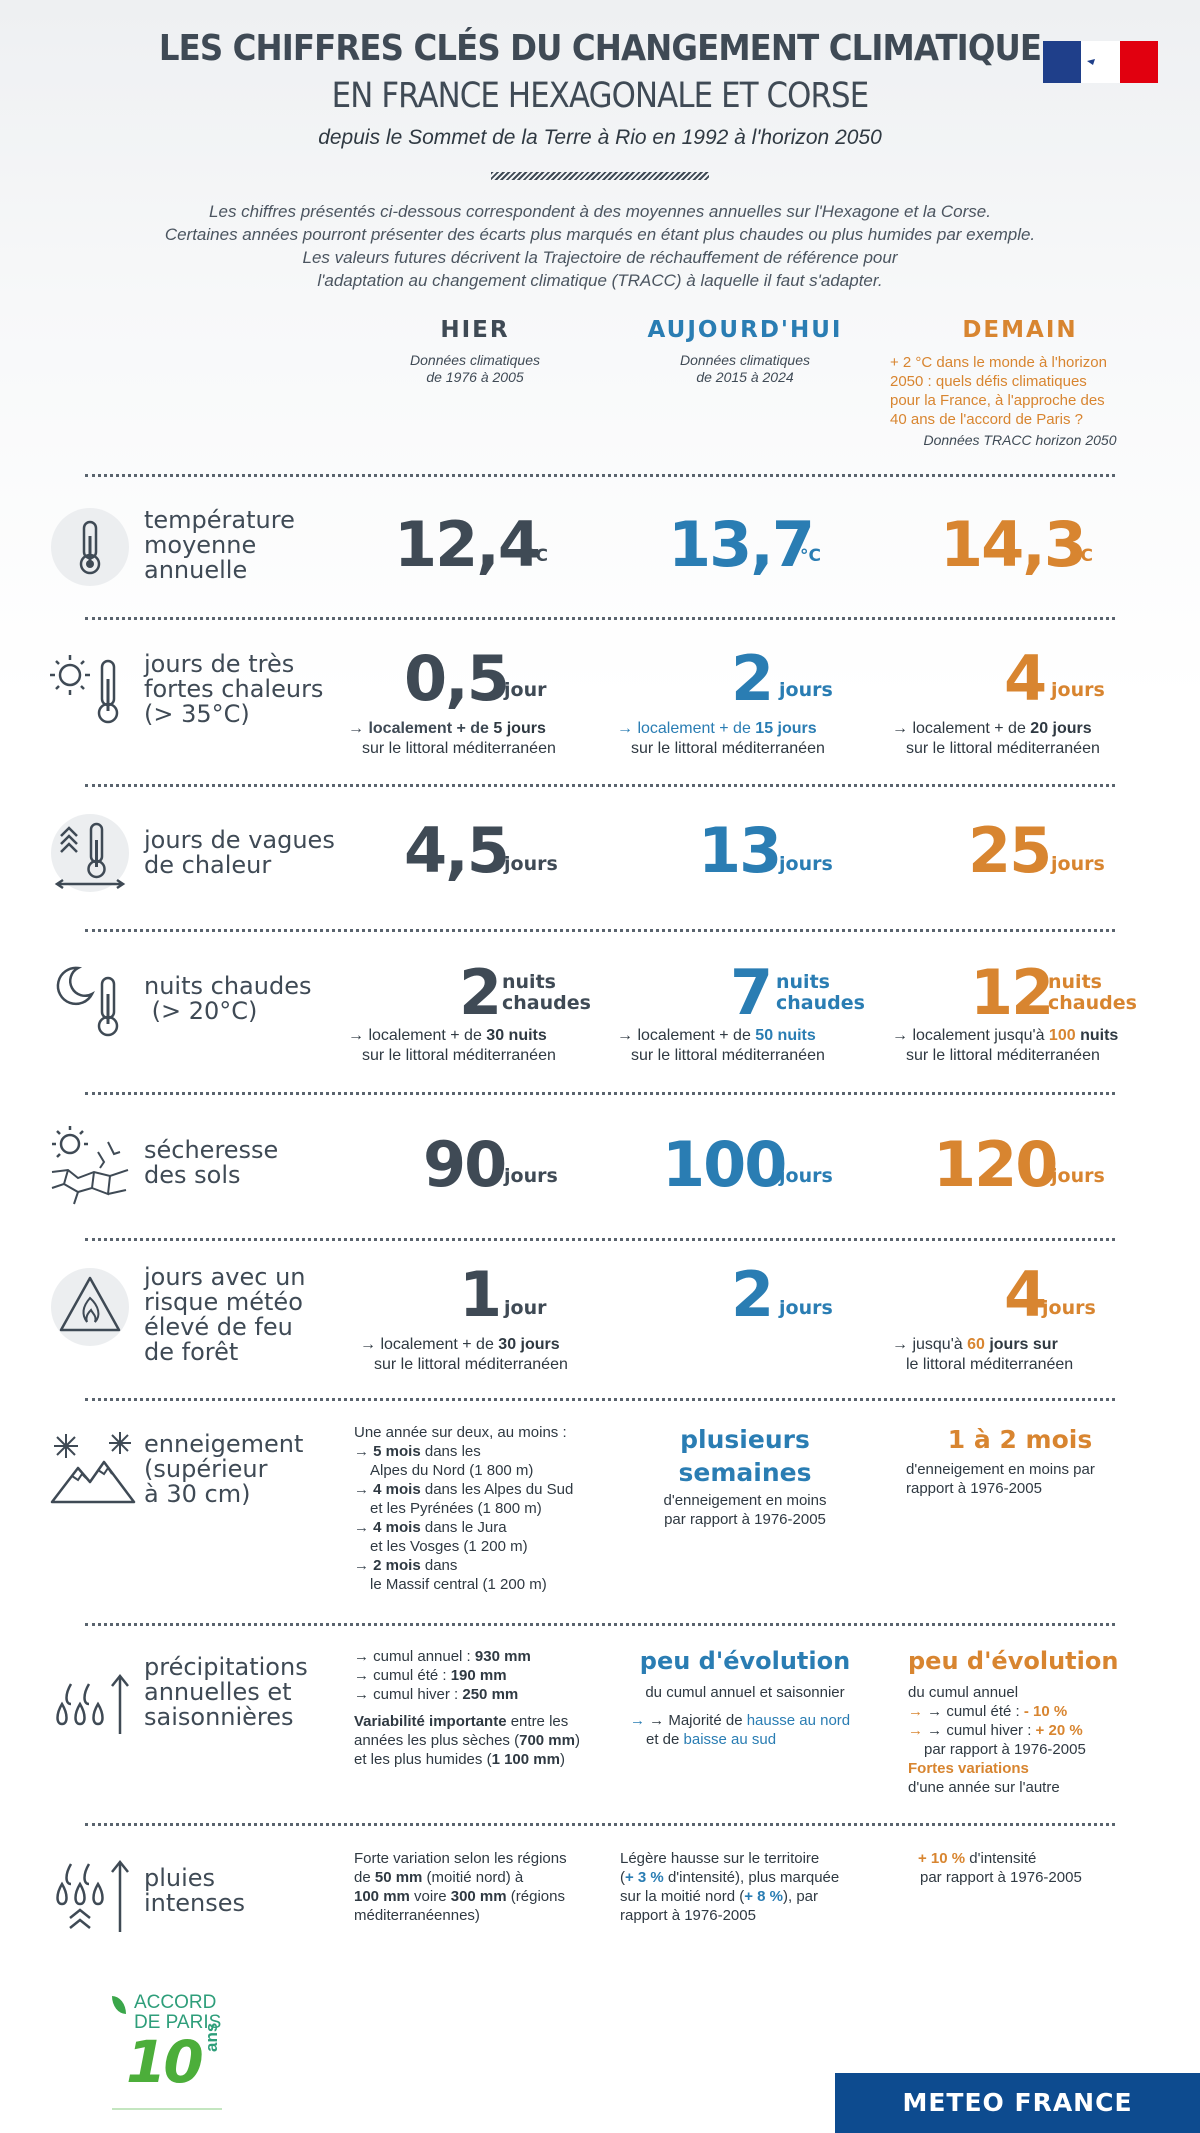  What do you see at coordinates (806, 1308) in the screenshot?
I see `unit-fire-aujourdhui: jours` at bounding box center [806, 1308].